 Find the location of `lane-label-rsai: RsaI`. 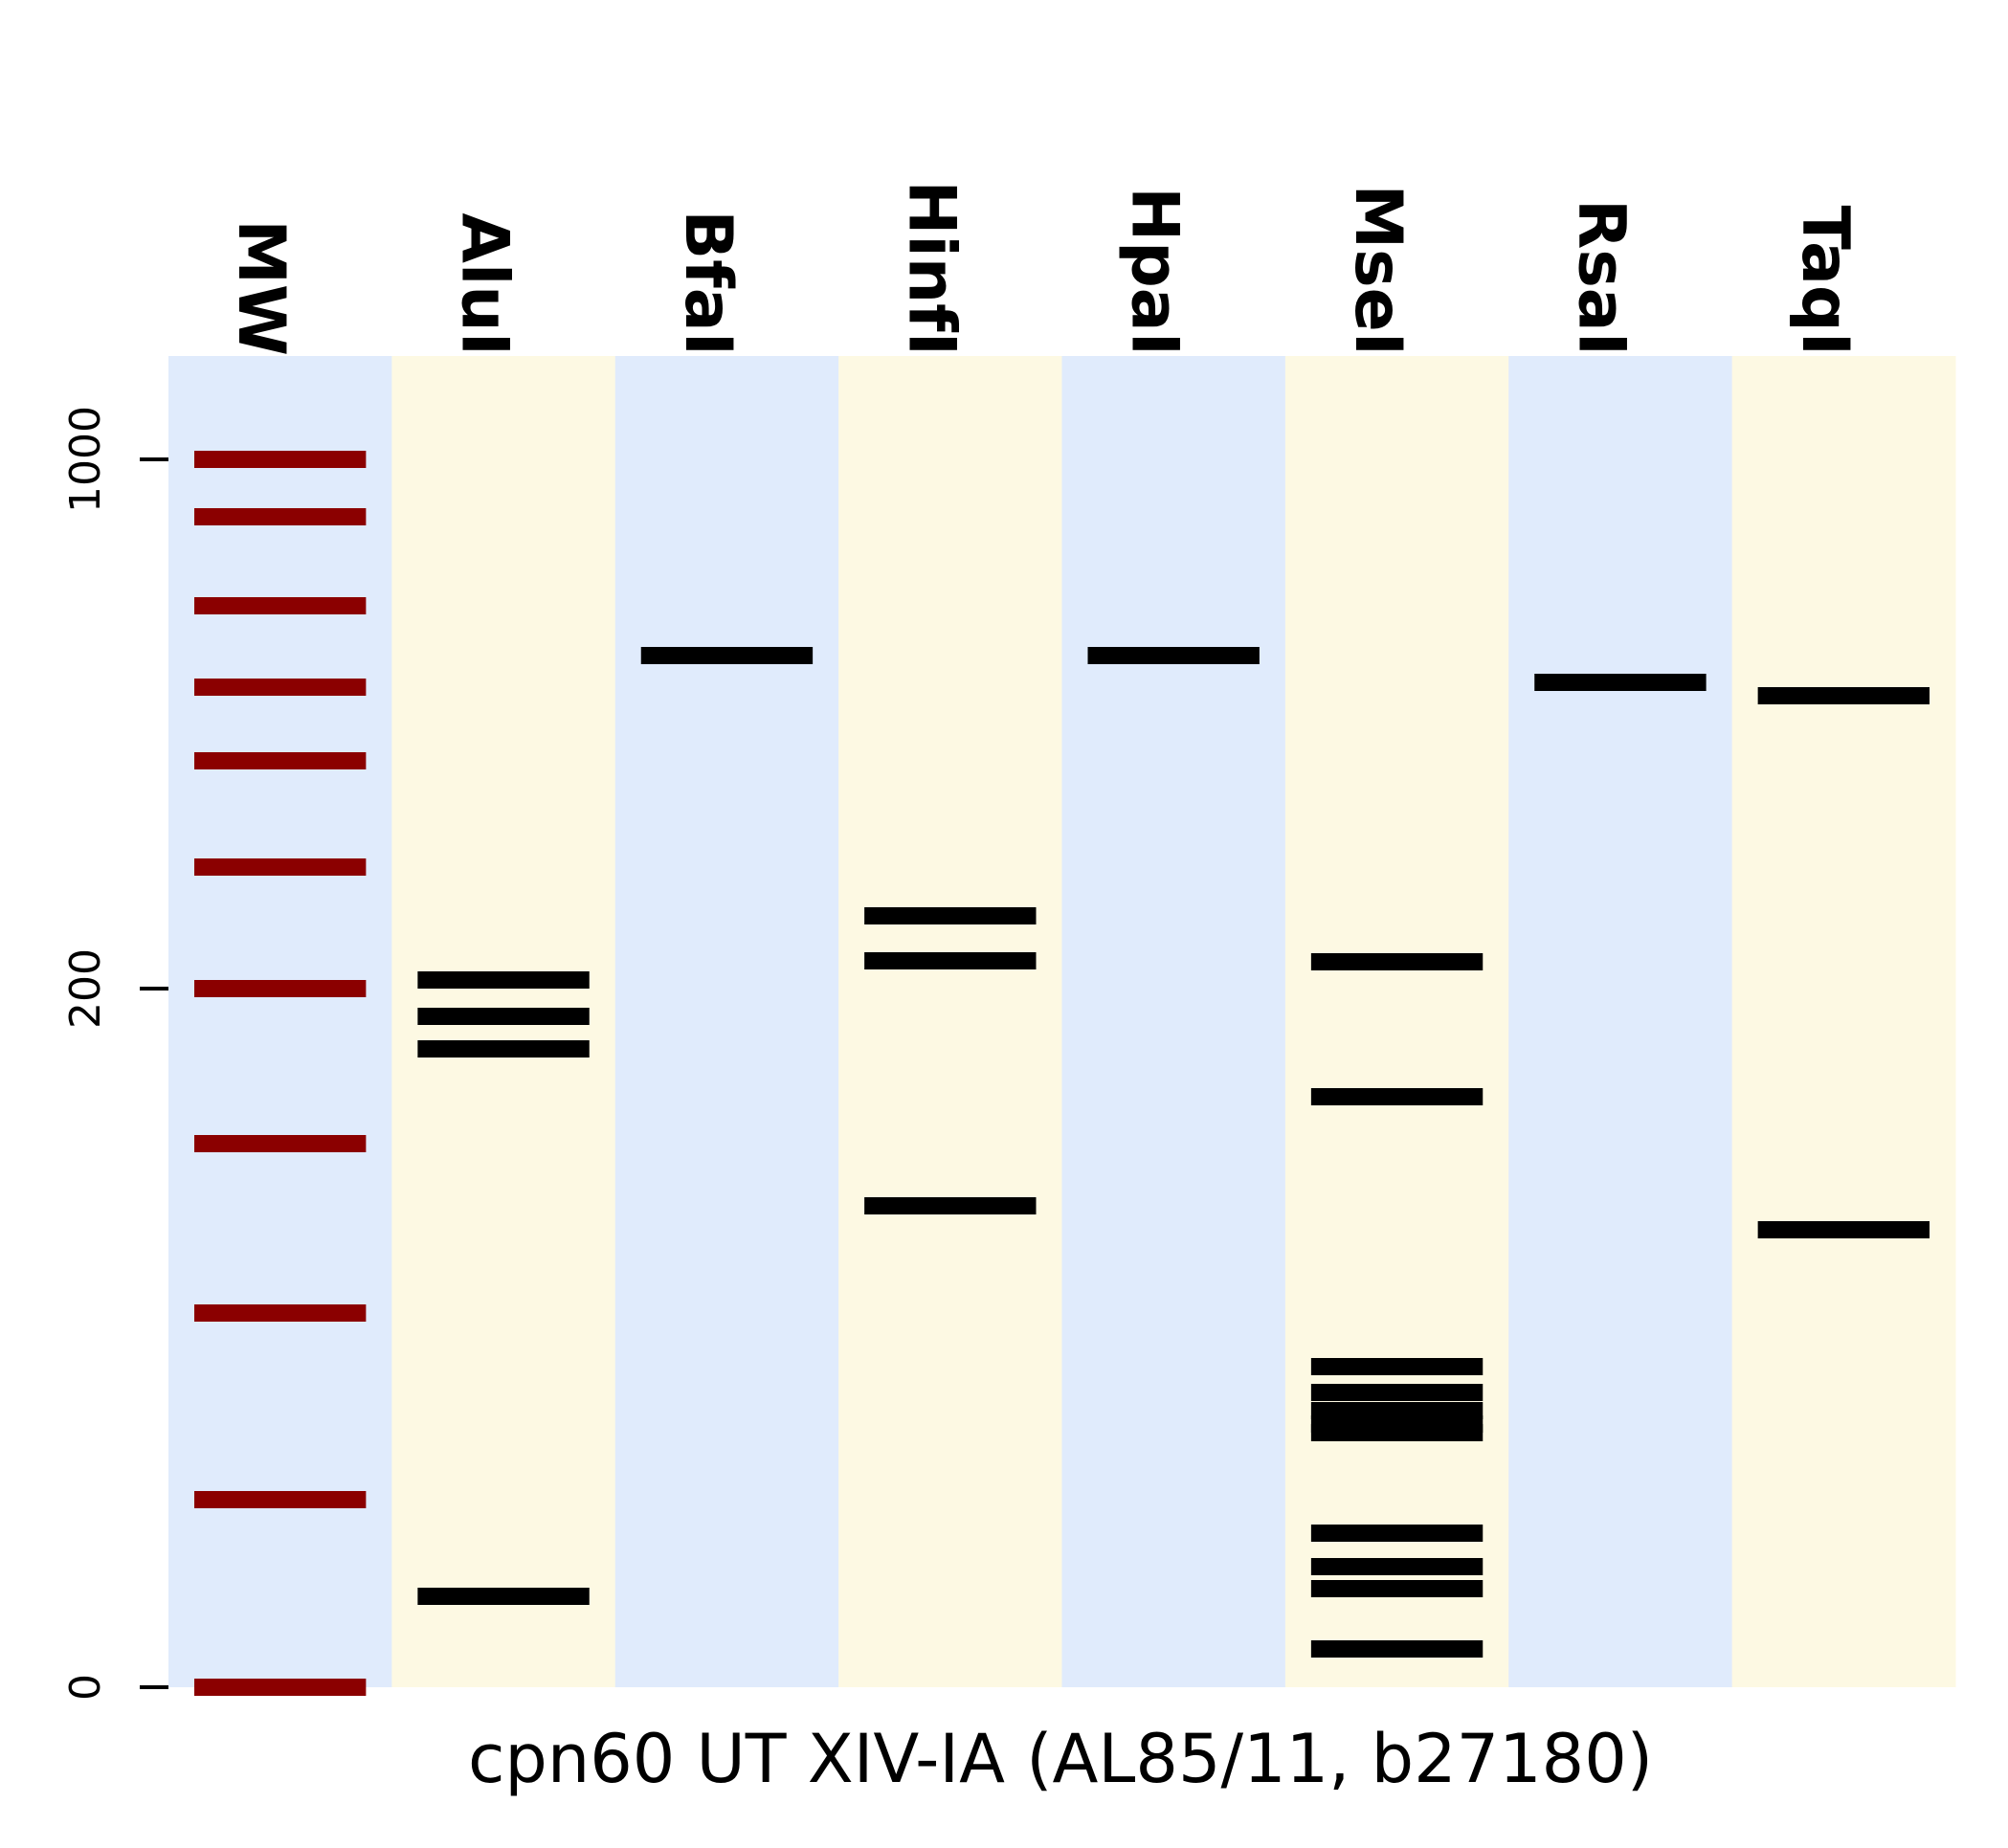

lane-label-rsai: RsaI is located at coordinates (1601, 278).